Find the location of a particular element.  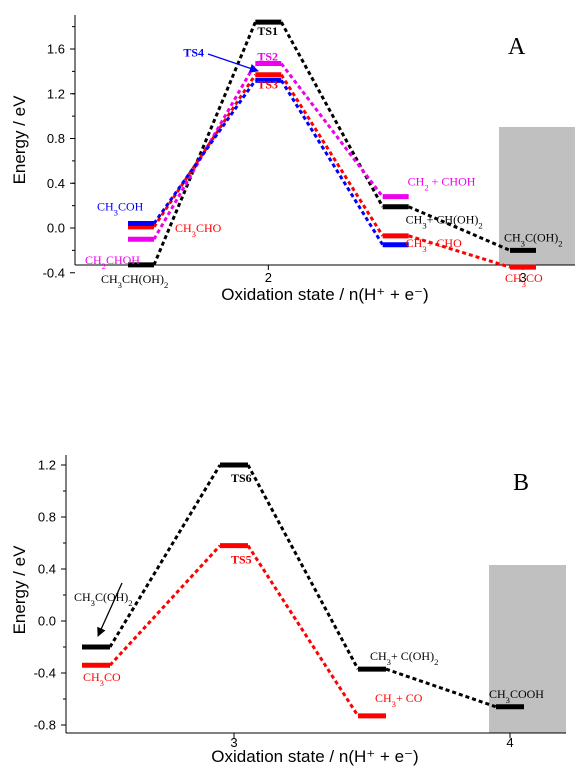

level-label-chcho: CH3CHO is located at coordinates (198, 230).